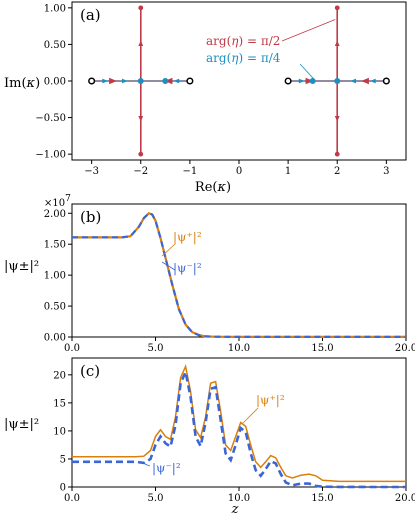  Describe the element at coordinates (57, 201) in the screenshot. I see `panel-b-offset-text: ×10⁷` at that location.